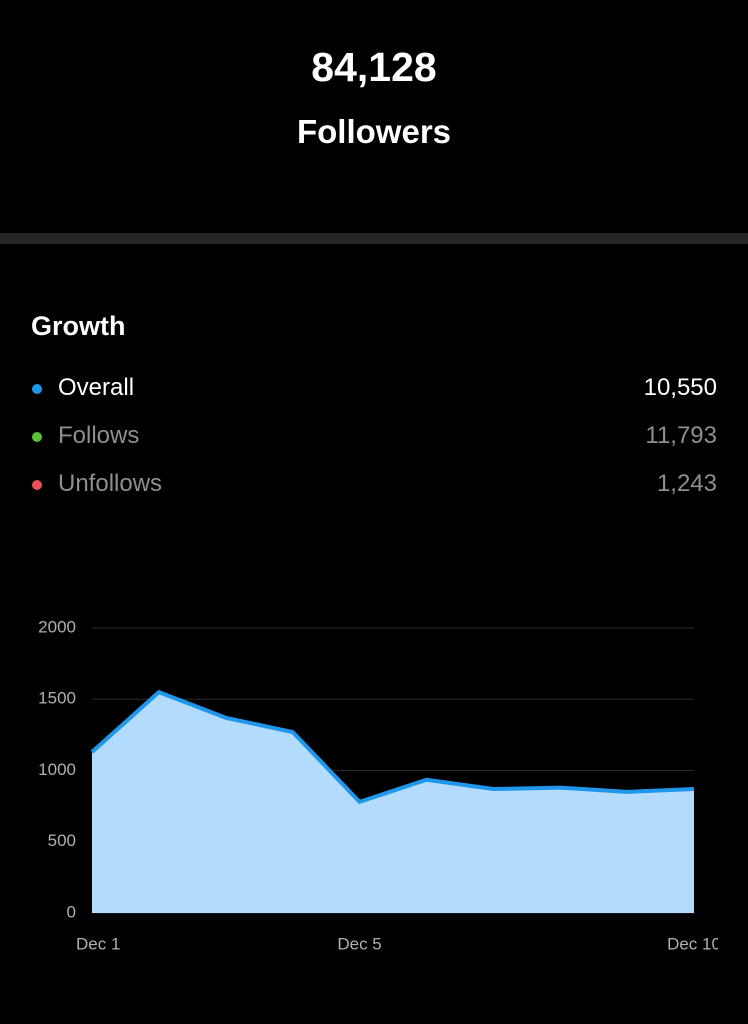 The width and height of the screenshot is (748, 1024). What do you see at coordinates (374, 437) in the screenshot?
I see `growth-item: Follows 11,793` at bounding box center [374, 437].